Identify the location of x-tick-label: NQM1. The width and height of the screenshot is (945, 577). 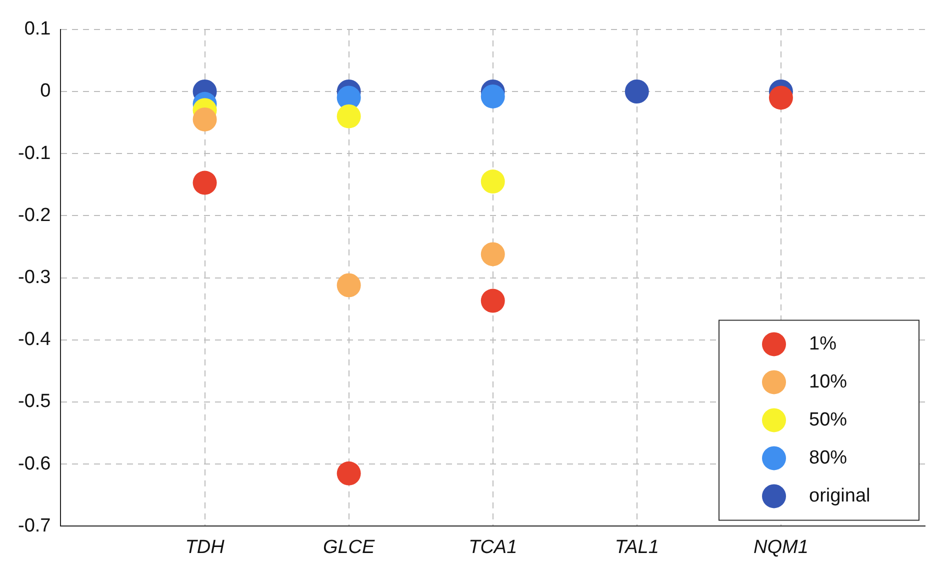
(781, 547).